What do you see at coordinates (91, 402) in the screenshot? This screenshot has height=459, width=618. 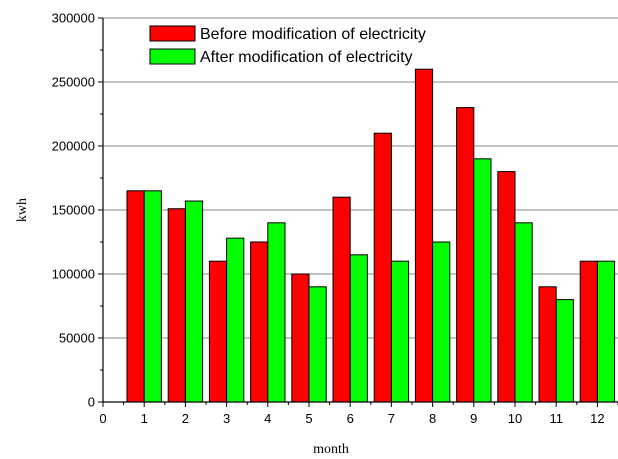 I see `y-tick-label: 0` at bounding box center [91, 402].